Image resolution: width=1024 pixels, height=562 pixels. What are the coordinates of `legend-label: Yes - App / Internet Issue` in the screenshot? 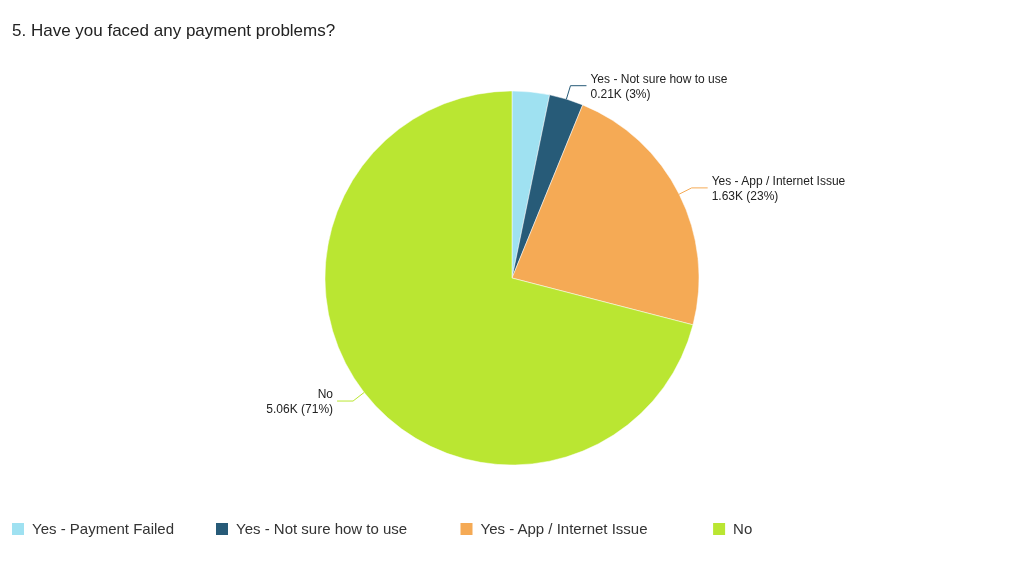 It's located at (564, 528).